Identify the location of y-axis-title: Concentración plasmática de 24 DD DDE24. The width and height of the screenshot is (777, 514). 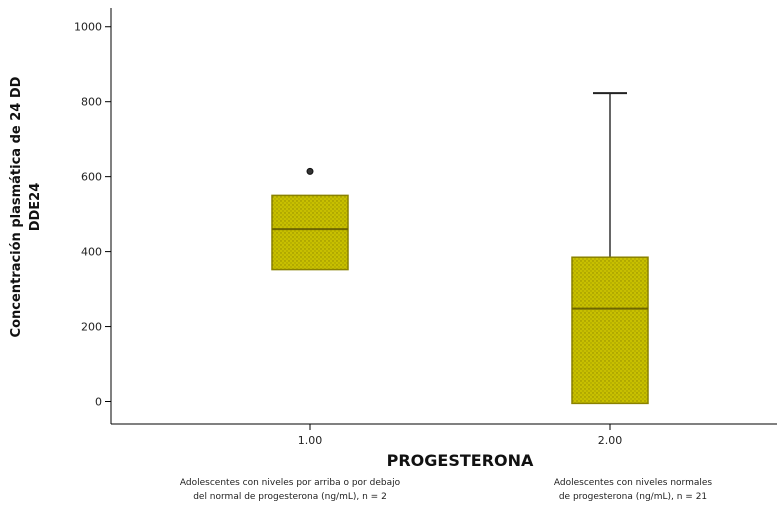
(26, 206).